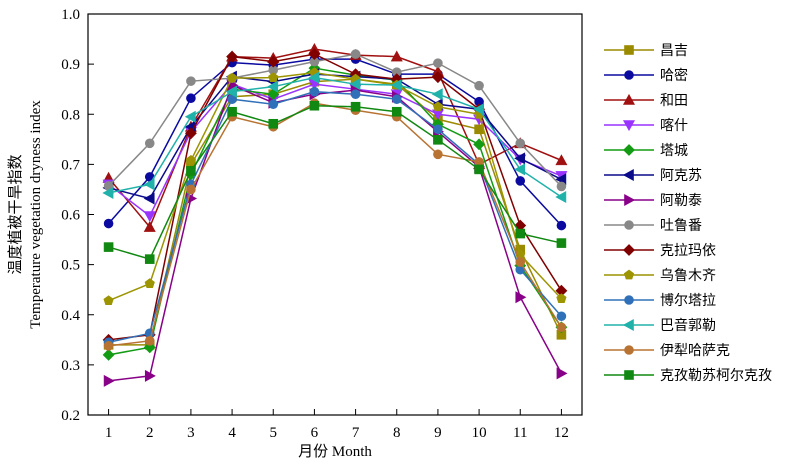 This screenshot has width=800, height=467. Describe the element at coordinates (674, 126) in the screenshot. I see `legend-label: 喀什` at that location.